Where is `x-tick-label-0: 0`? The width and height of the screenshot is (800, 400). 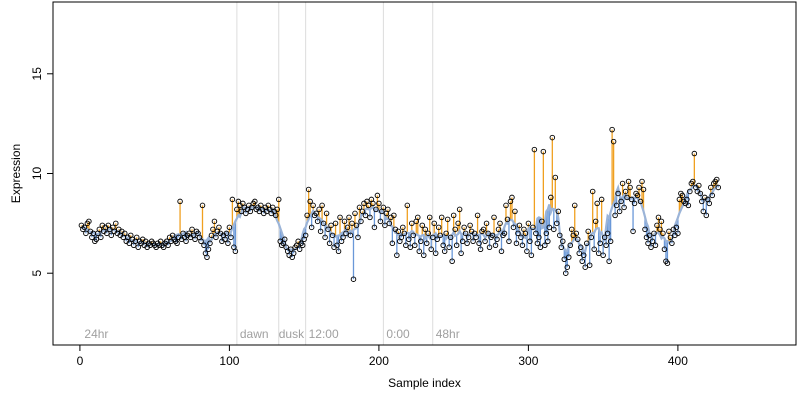
x-tick-label-0: 0 is located at coordinates (80, 361).